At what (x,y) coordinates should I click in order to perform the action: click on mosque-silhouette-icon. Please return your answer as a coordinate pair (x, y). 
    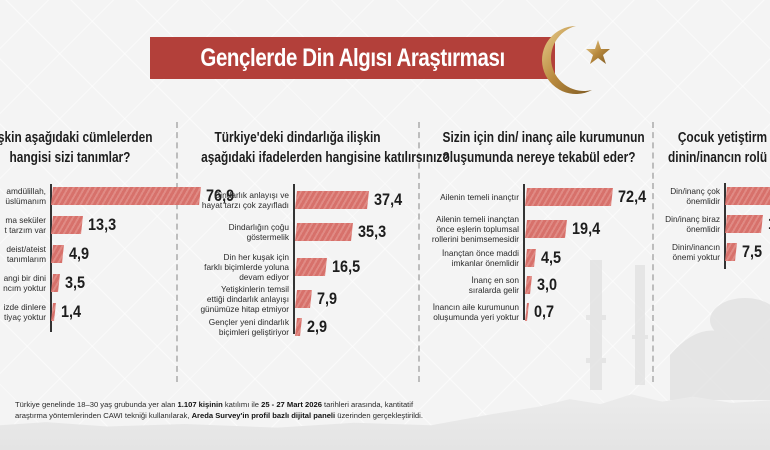
    Looking at the image, I should click on (678, 330).